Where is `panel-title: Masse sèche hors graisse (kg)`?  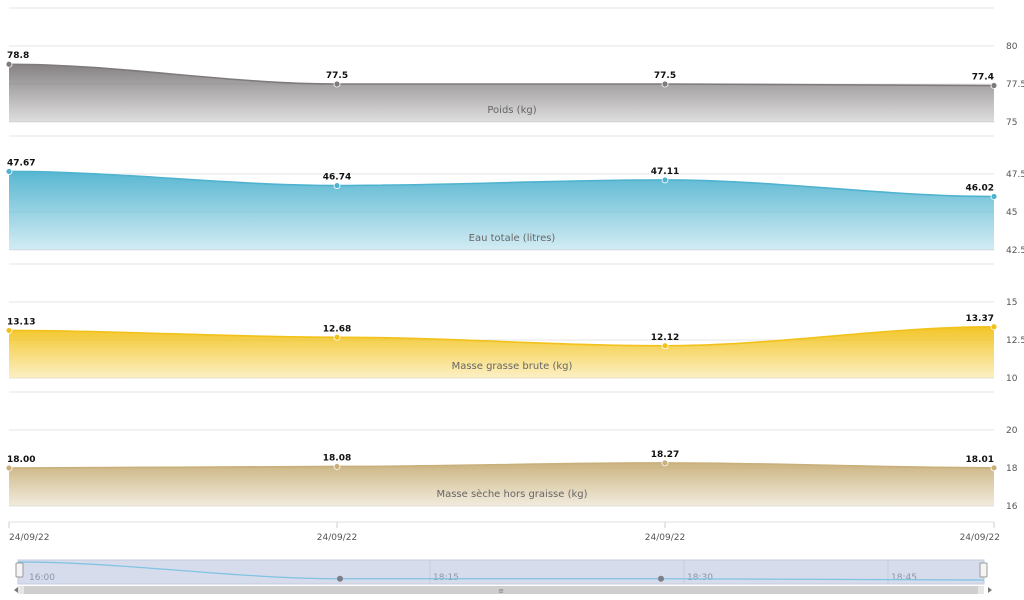 panel-title: Masse sèche hors graisse (kg) is located at coordinates (511, 494).